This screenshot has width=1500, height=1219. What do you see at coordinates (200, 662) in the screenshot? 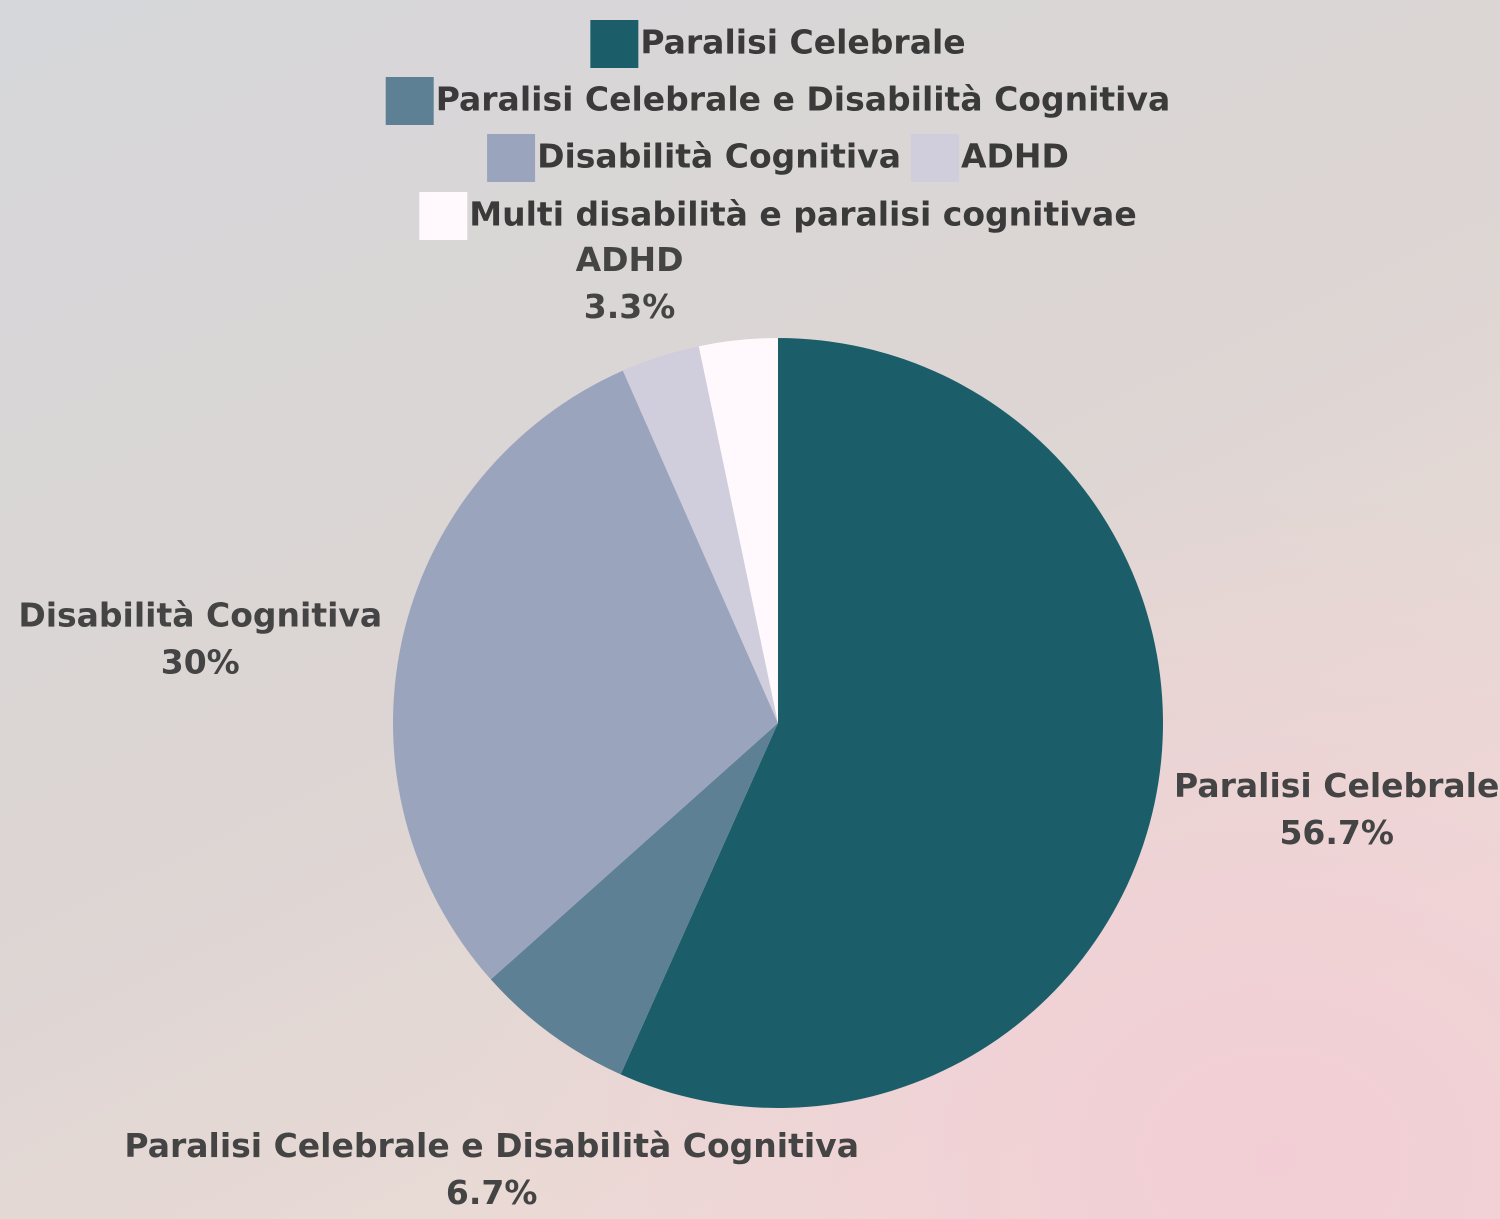
I see `data-label-value: 30%` at bounding box center [200, 662].